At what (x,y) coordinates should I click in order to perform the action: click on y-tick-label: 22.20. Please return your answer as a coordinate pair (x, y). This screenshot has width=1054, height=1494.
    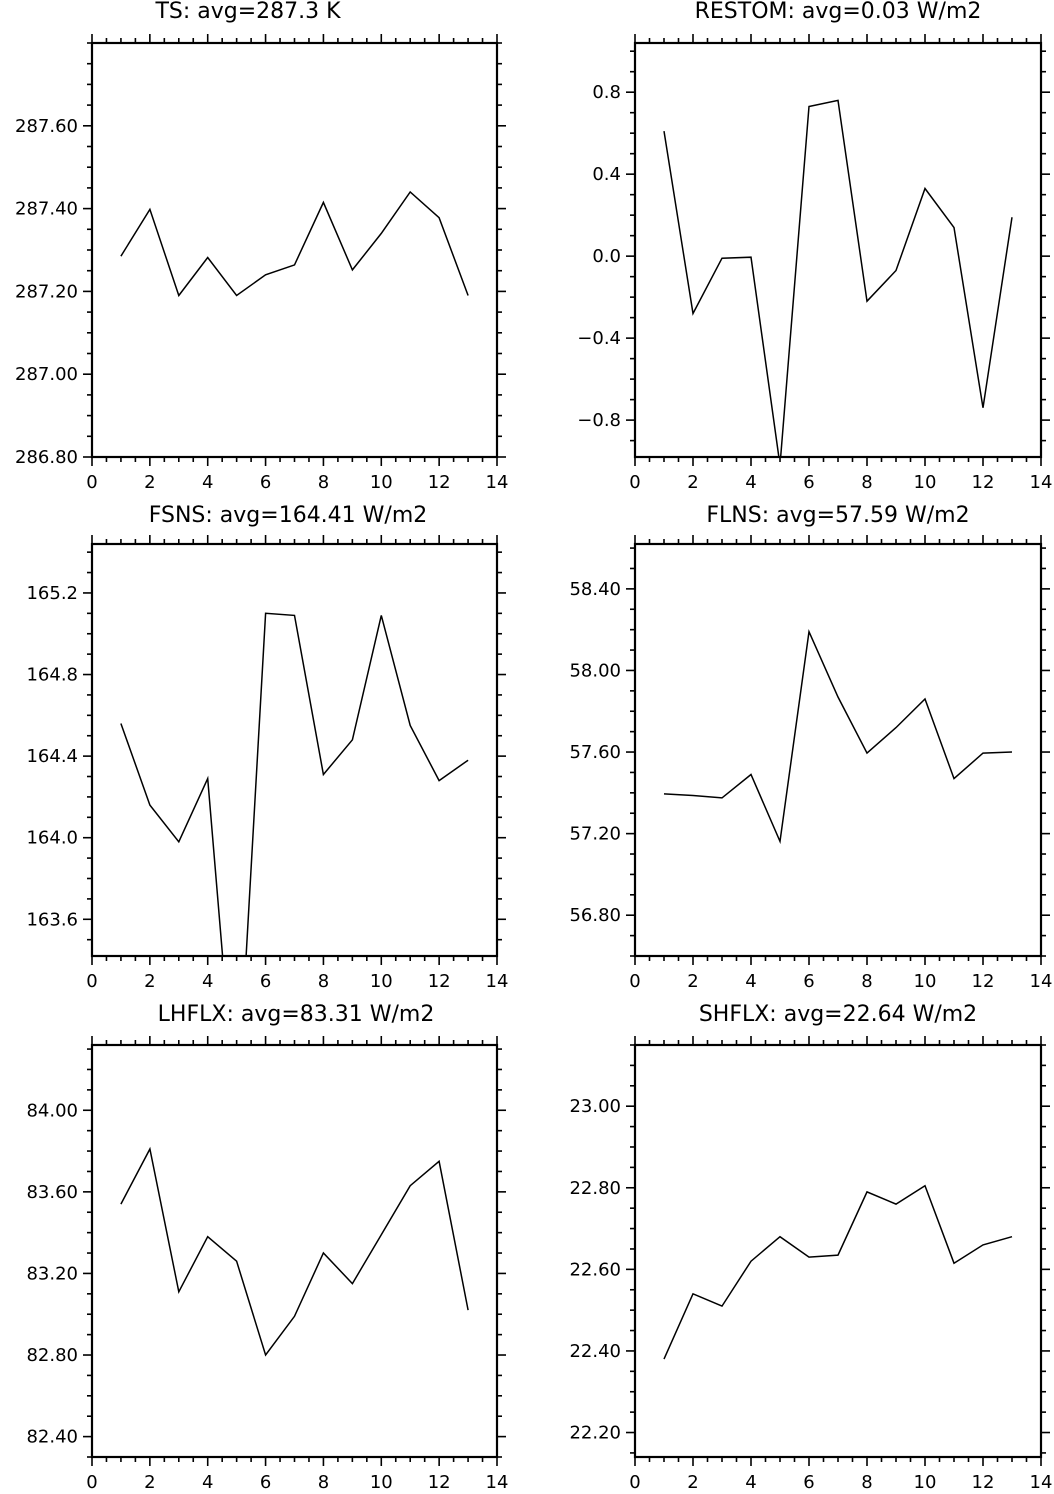
    Looking at the image, I should click on (595, 1433).